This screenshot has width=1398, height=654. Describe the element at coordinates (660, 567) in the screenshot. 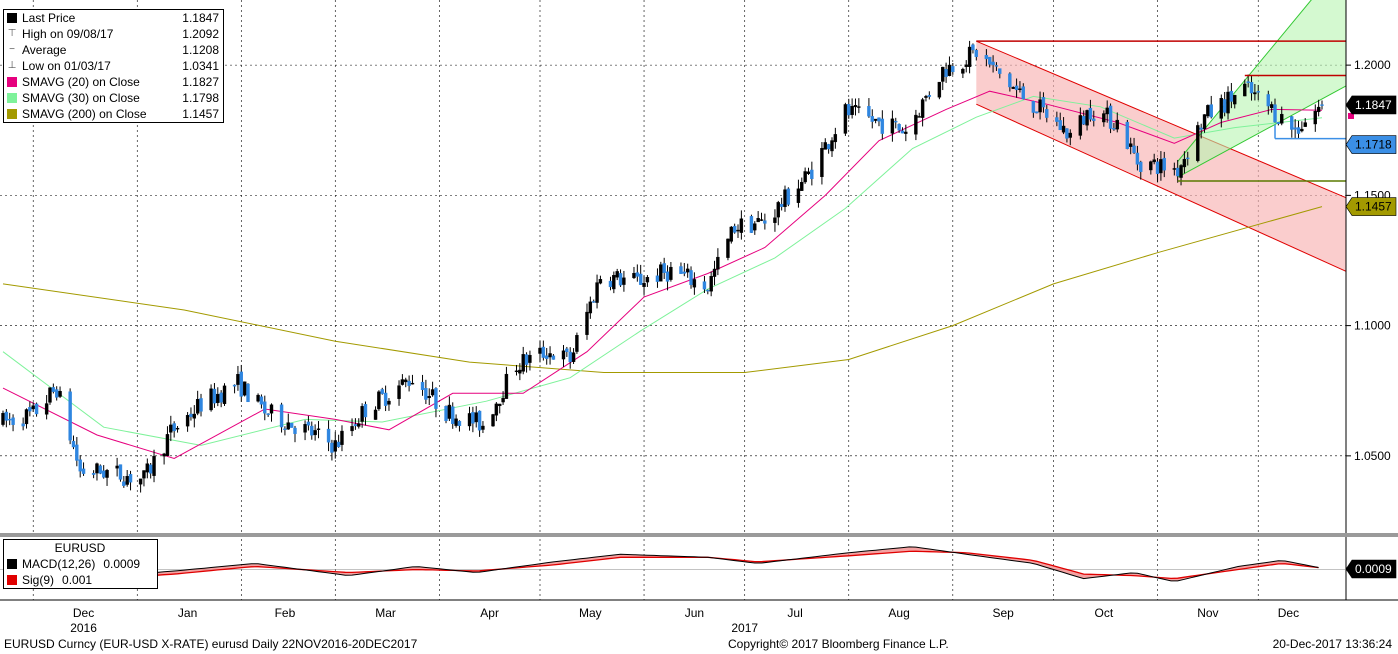

I see `signal-line` at that location.